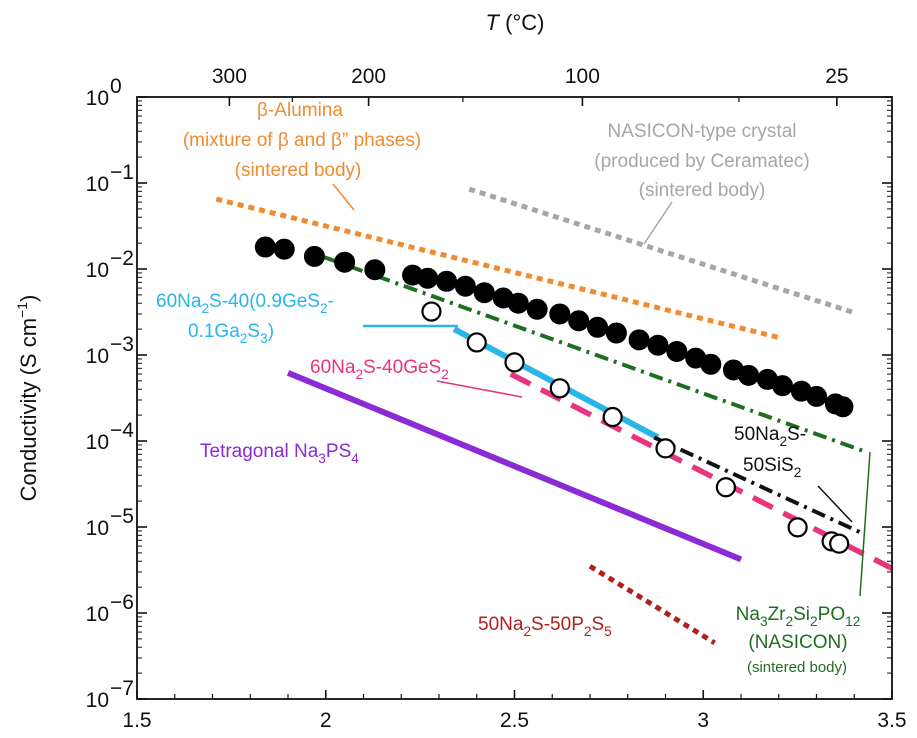  Describe the element at coordinates (136, 720) in the screenshot. I see `x-tick-label: 1.5` at that location.